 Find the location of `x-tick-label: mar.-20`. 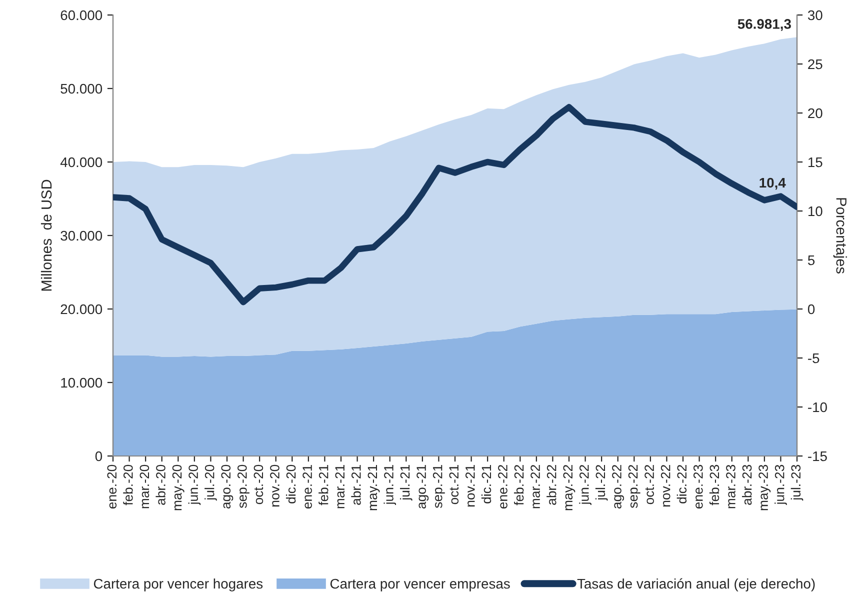

x-tick-label: mar.-20 is located at coordinates (145, 486).